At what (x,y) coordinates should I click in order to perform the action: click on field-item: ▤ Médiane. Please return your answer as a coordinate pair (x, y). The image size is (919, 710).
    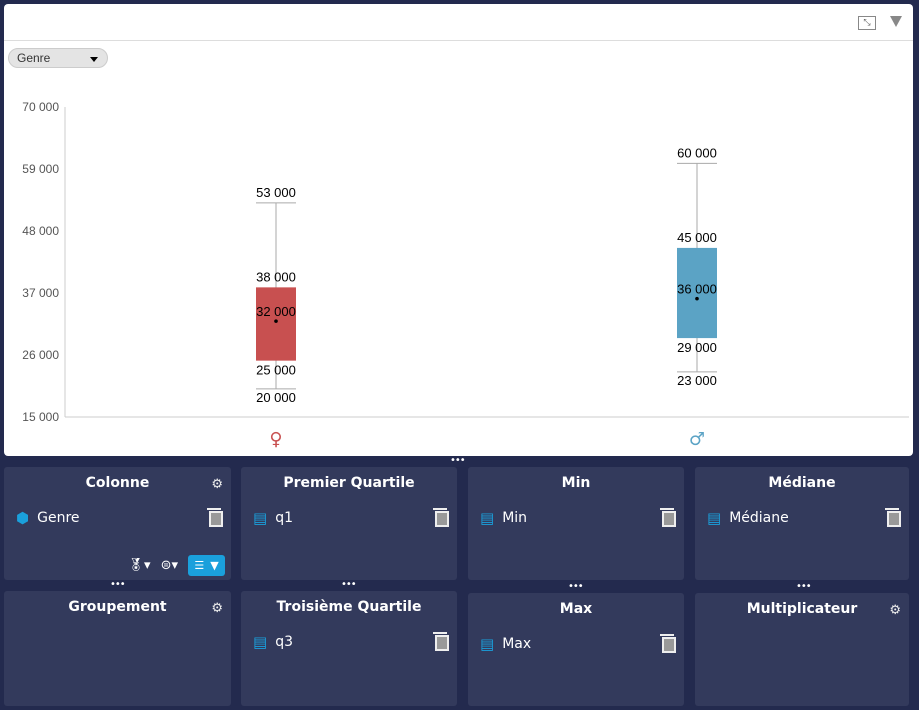
    Looking at the image, I should click on (748, 518).